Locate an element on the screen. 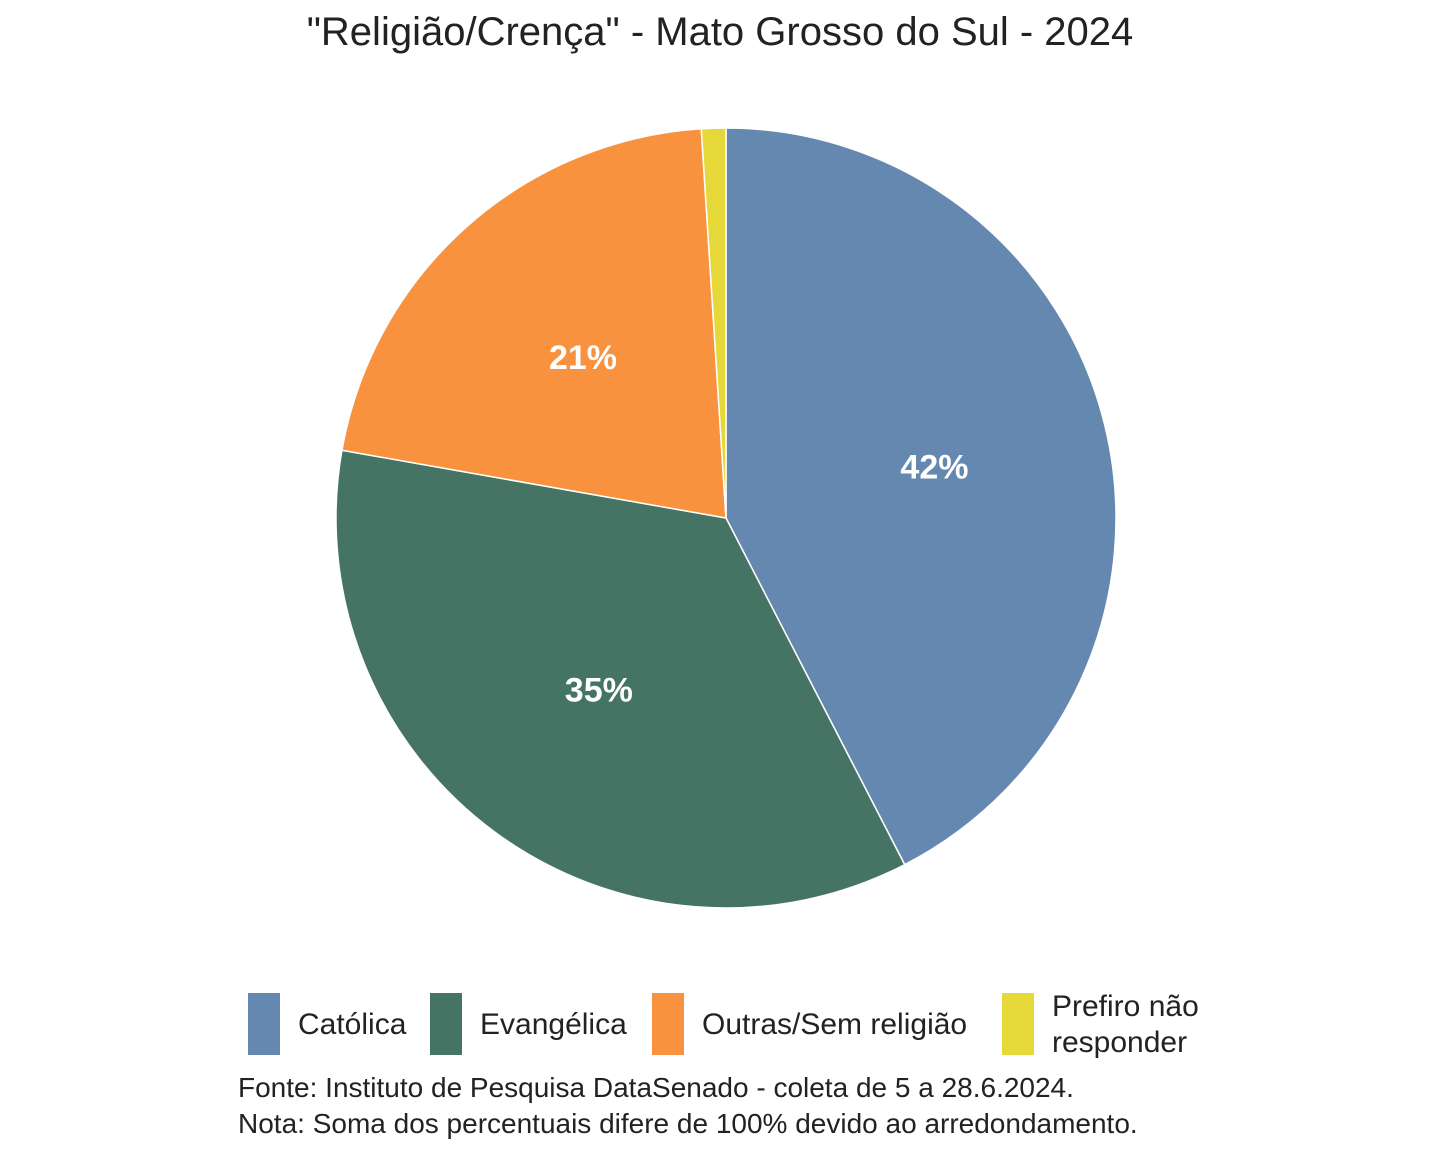 Image resolution: width=1440 pixels, height=1152 pixels. legend-label-evangelica: Evangélica is located at coordinates (553, 1024).